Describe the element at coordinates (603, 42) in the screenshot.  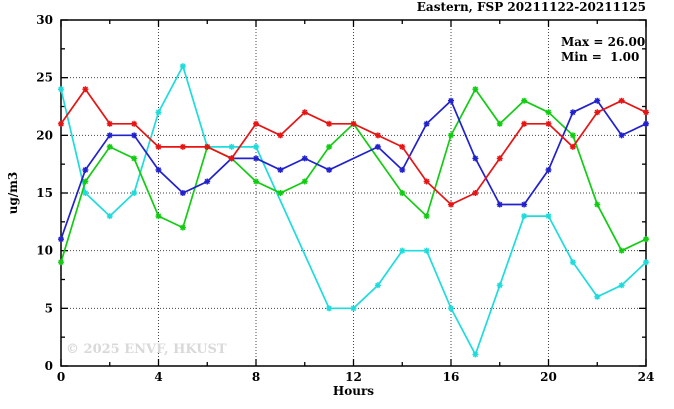
I see `max-annotation: Max = 26.00` at that location.